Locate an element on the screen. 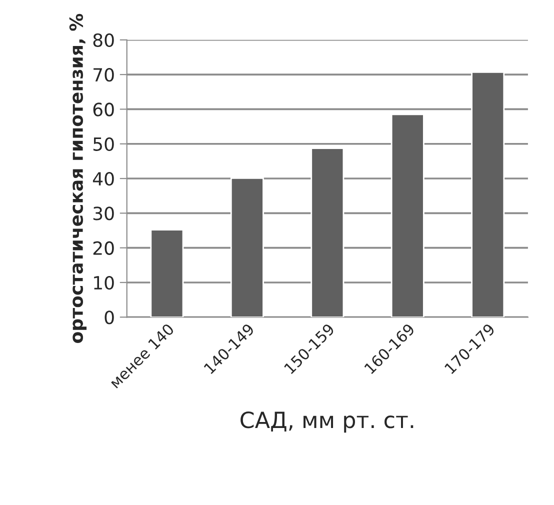 Image resolution: width=554 pixels, height=505 pixels. y-tick-label: 20 is located at coordinates (103, 248).